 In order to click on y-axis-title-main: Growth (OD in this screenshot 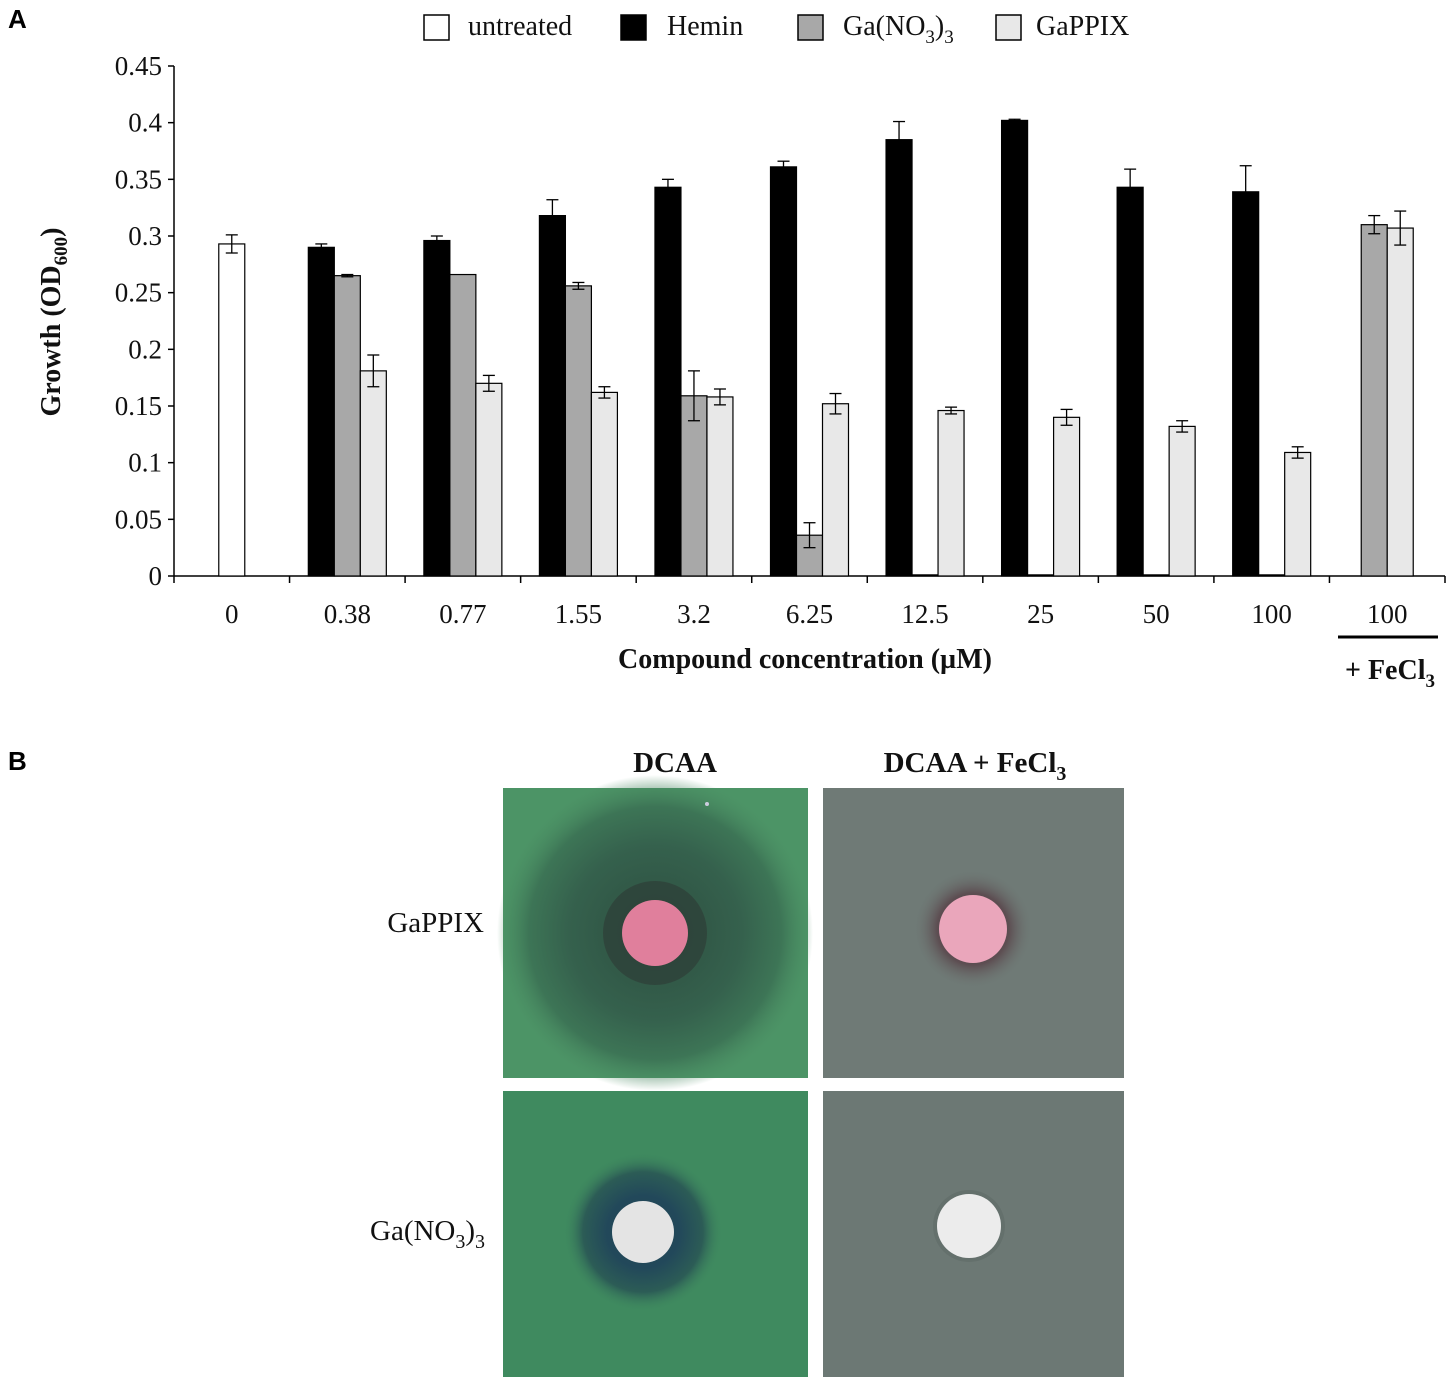, I will do `click(51, 340)`.